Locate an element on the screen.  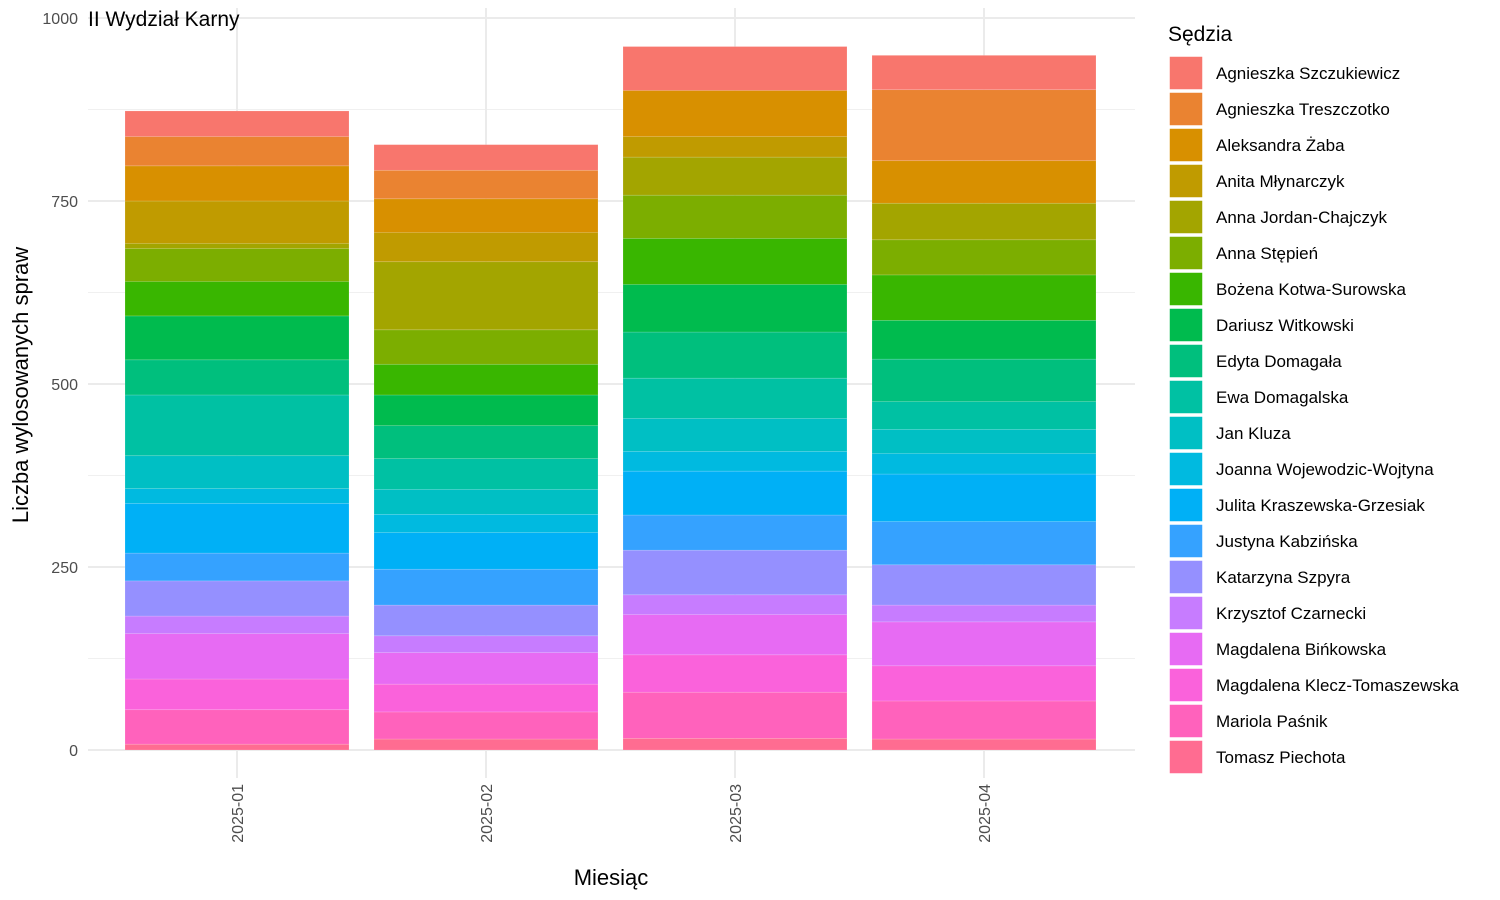
x-axis: 2025-01 2025-02 2025-03 2025-04 is located at coordinates (612, 813).